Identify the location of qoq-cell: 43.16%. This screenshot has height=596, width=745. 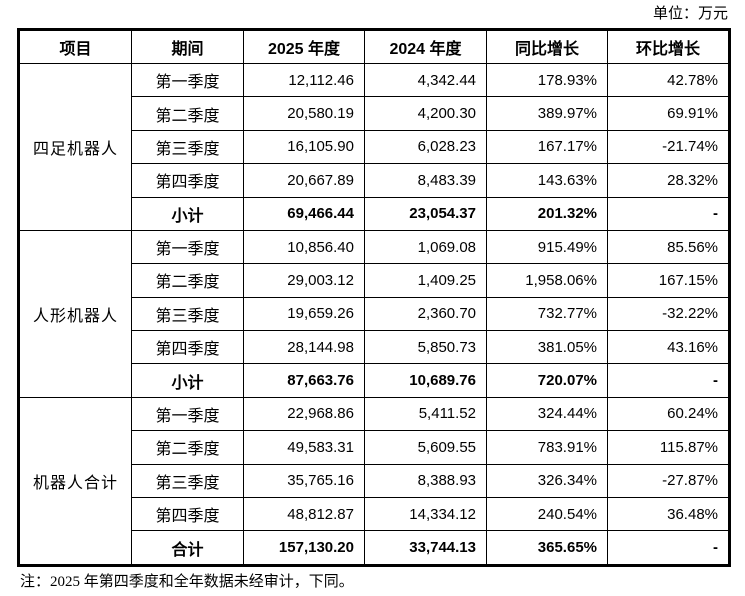
(668, 347).